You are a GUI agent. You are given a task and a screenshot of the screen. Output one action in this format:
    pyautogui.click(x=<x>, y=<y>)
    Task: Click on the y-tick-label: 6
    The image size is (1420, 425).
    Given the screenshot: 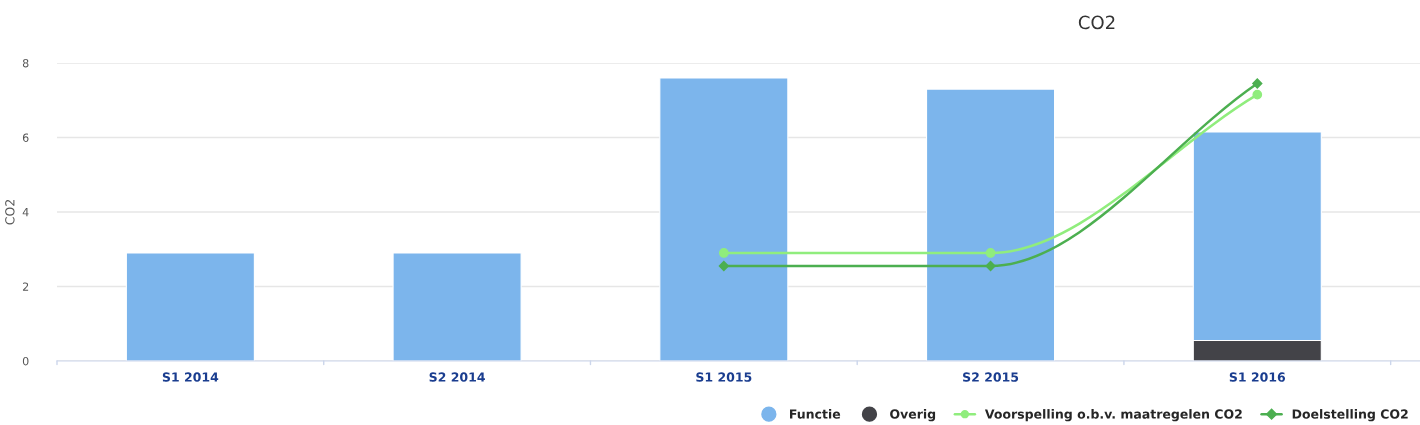 What is the action you would take?
    pyautogui.click(x=25, y=137)
    